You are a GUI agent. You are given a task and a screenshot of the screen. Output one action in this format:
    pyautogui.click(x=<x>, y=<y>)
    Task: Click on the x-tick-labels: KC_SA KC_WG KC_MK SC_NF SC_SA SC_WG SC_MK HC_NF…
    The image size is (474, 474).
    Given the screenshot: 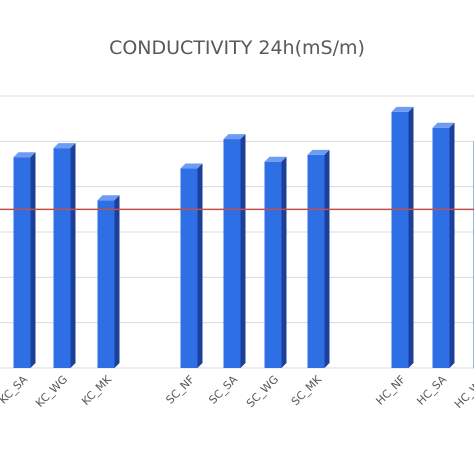 What is the action you would take?
    pyautogui.click(x=237, y=391)
    